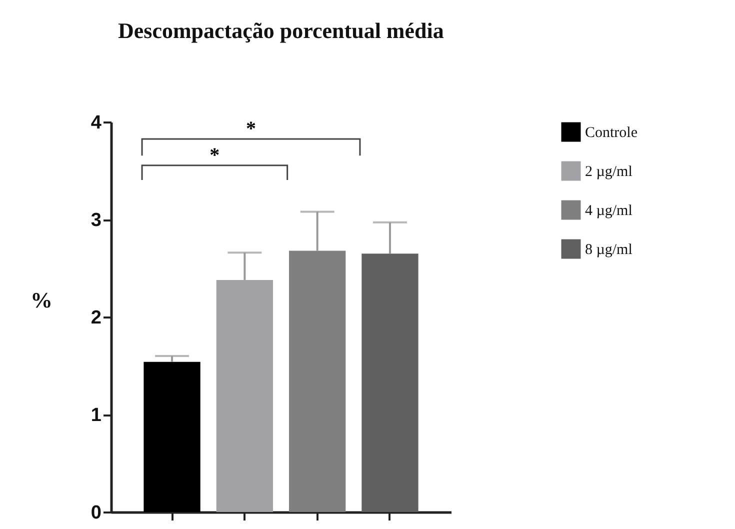  I want to click on y-tick-label: 4, so click(96, 123).